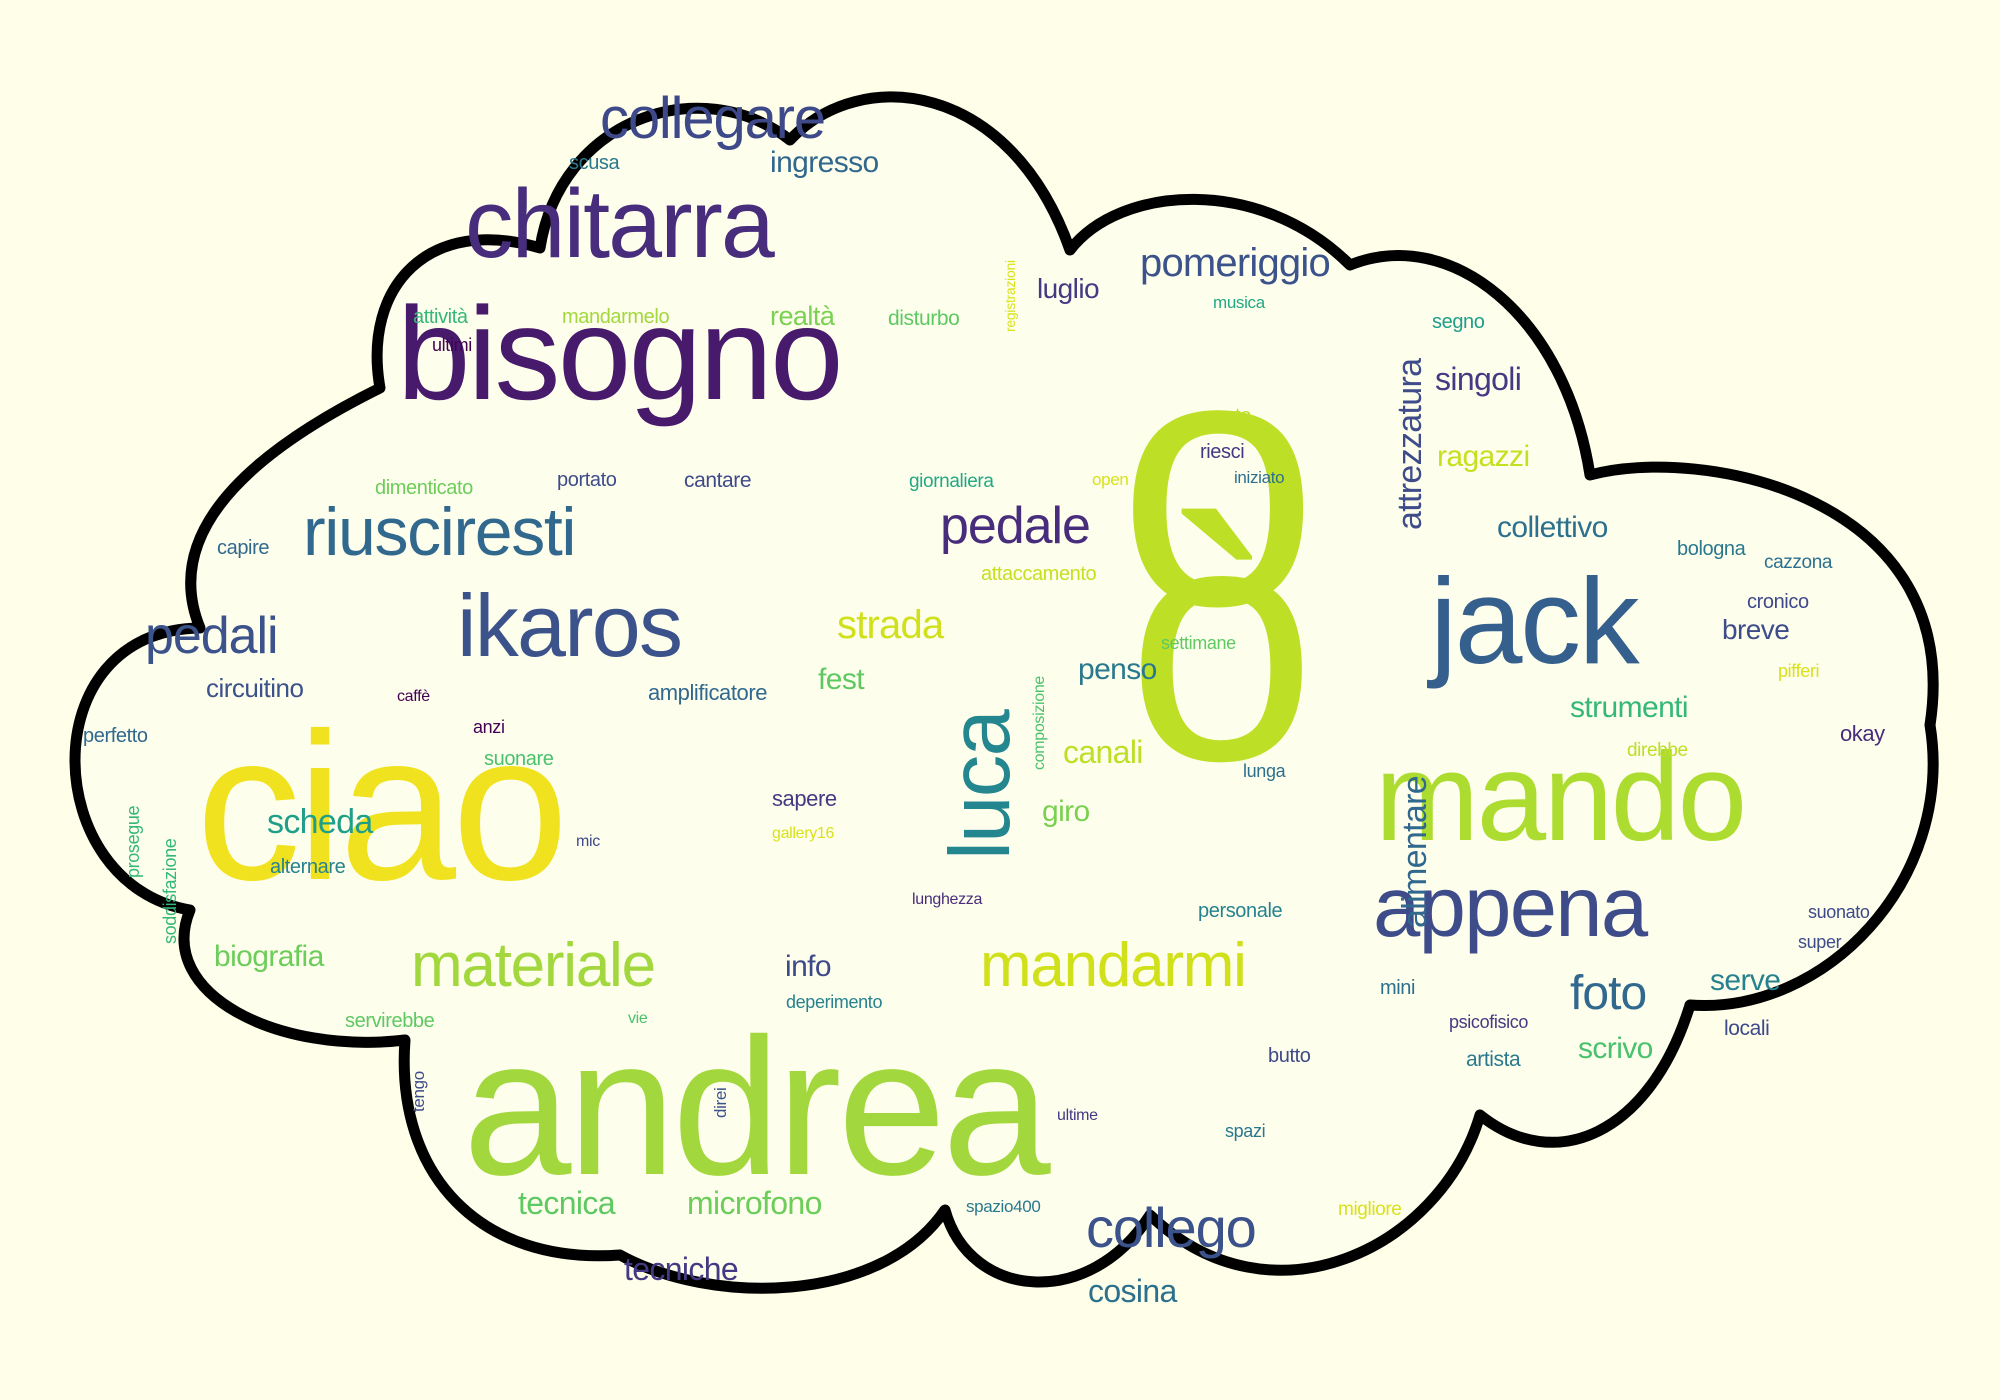 Image resolution: width=2000 pixels, height=1400 pixels. What do you see at coordinates (390, 1021) in the screenshot?
I see `word-servirebbe: servirebbe` at bounding box center [390, 1021].